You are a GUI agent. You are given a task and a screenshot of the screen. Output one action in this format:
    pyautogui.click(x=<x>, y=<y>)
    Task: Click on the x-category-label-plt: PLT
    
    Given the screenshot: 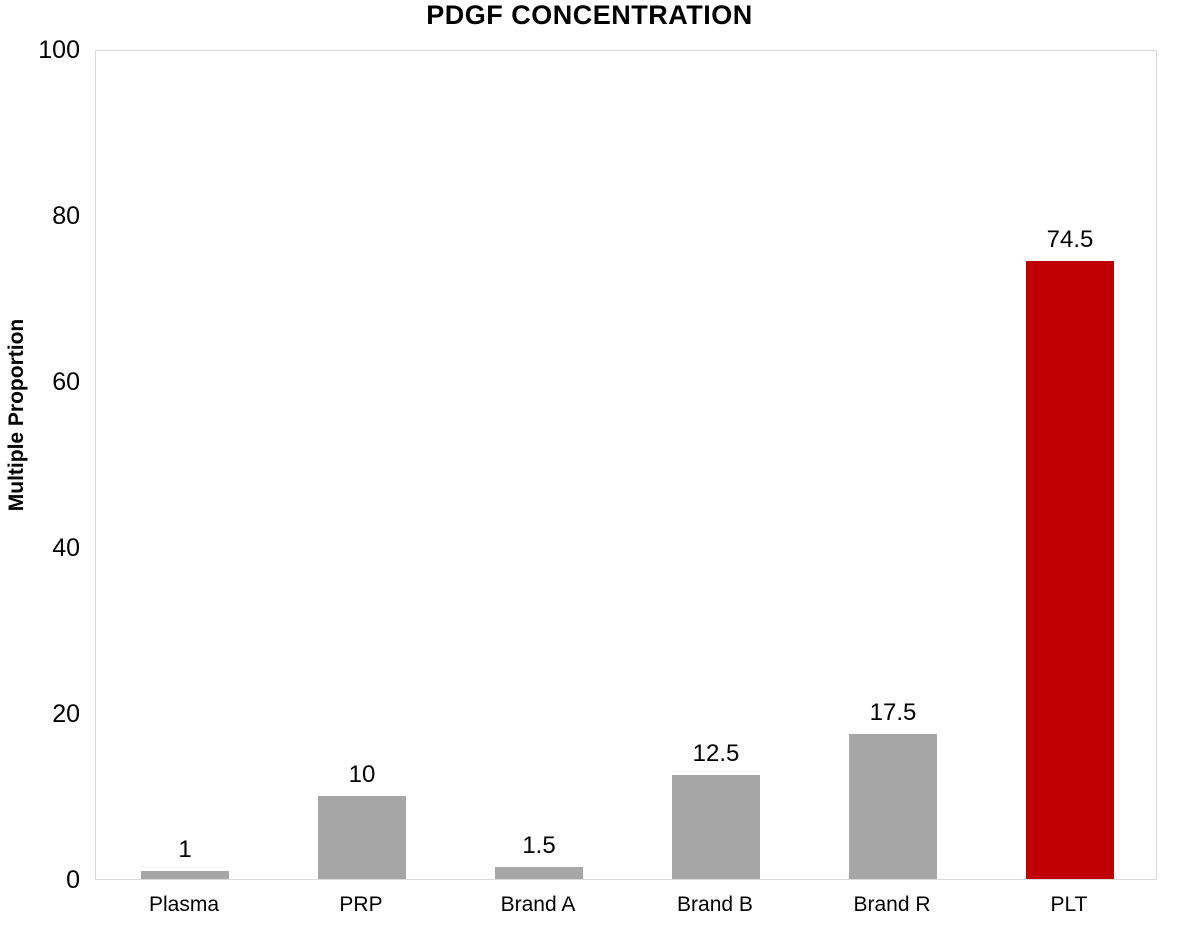 What is the action you would take?
    pyautogui.click(x=1069, y=904)
    